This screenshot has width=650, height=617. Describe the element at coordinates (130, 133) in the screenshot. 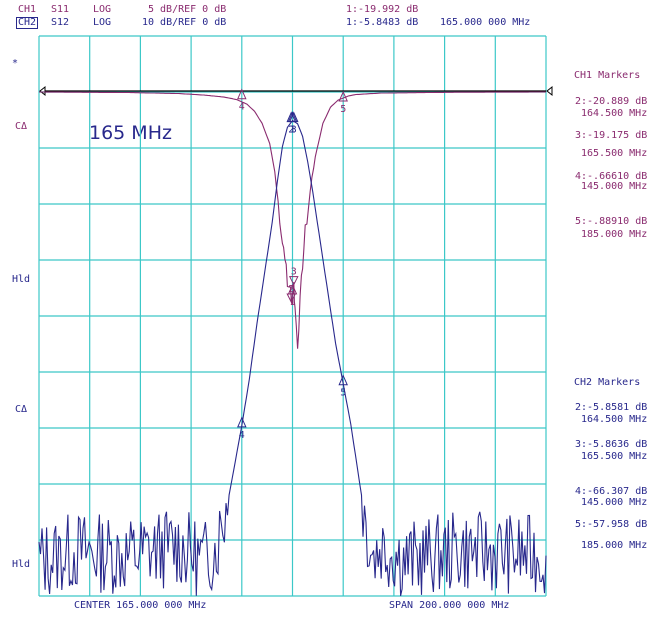

I see `center-frequency-label: 165 MHz` at that location.